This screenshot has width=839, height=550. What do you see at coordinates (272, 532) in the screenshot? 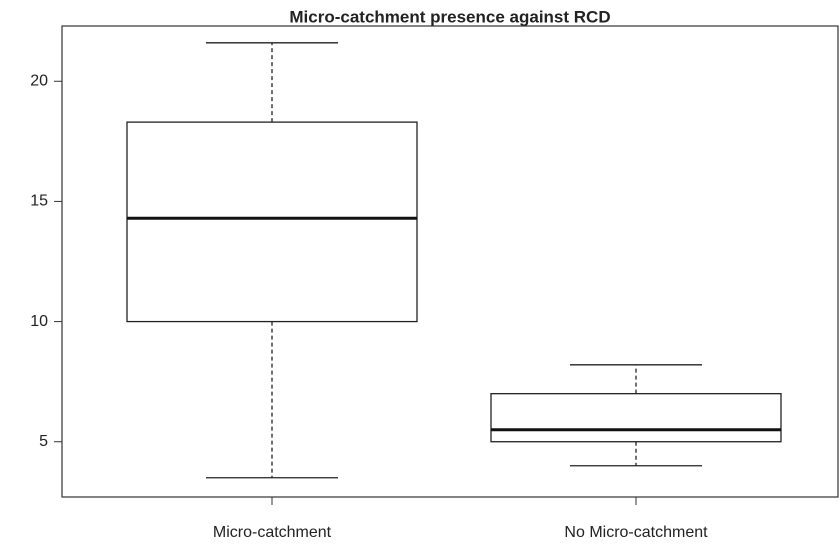
I see `x-tick-label: Micro-catchment` at bounding box center [272, 532].